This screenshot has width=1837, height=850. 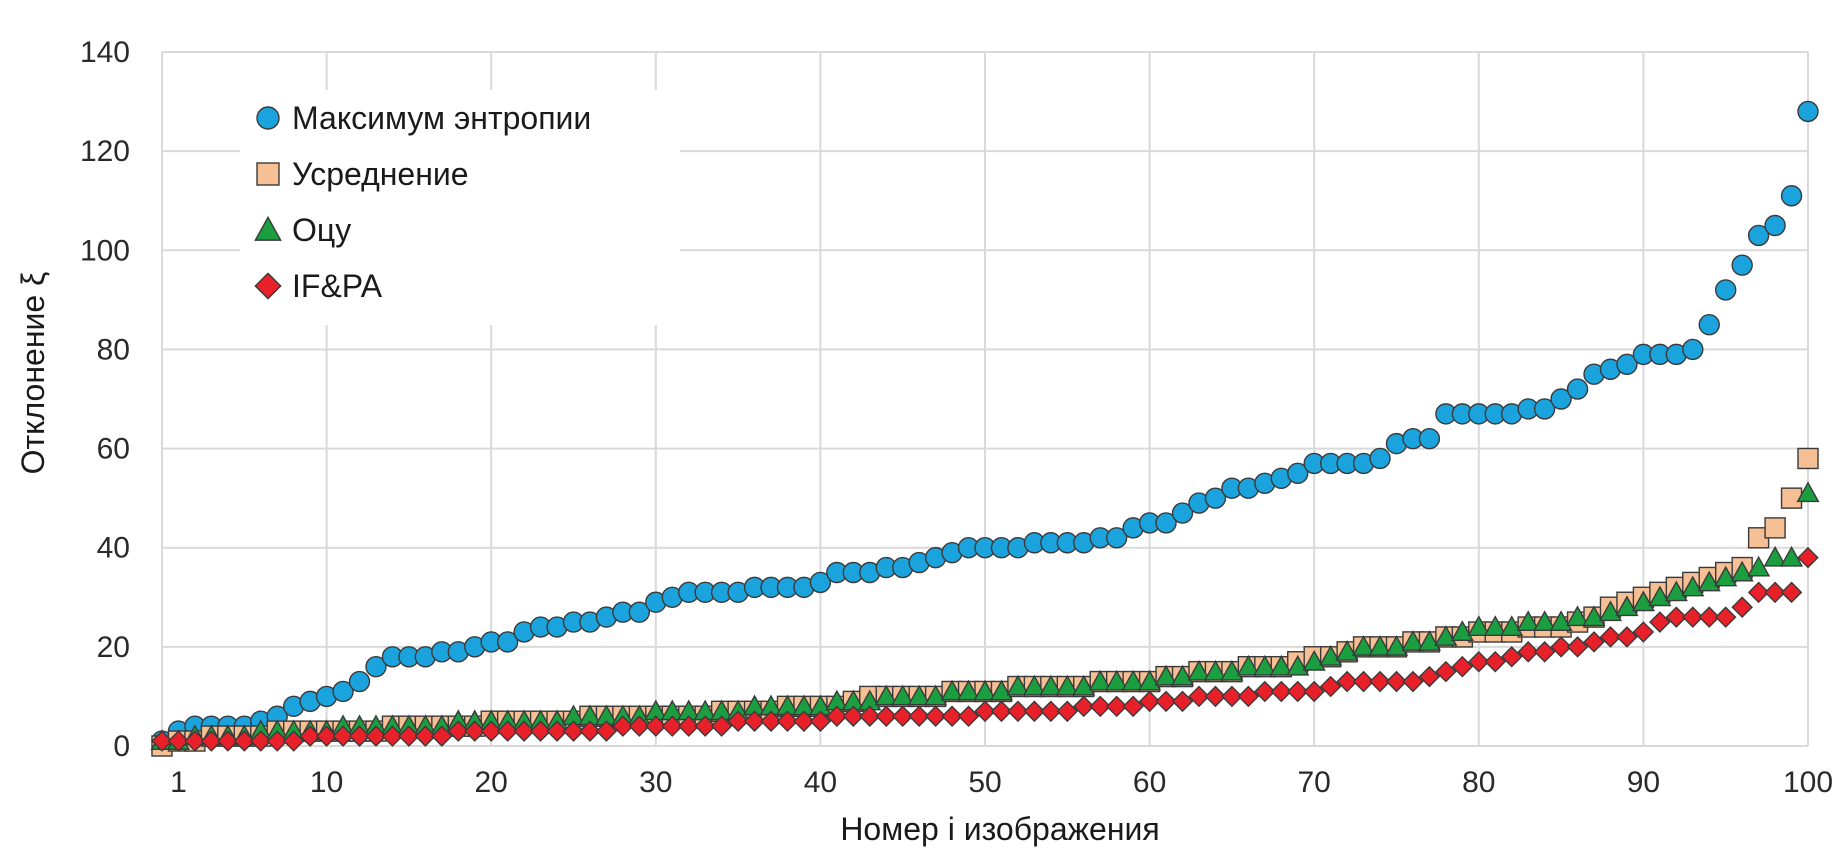 I want to click on legend-background, so click(x=460, y=207).